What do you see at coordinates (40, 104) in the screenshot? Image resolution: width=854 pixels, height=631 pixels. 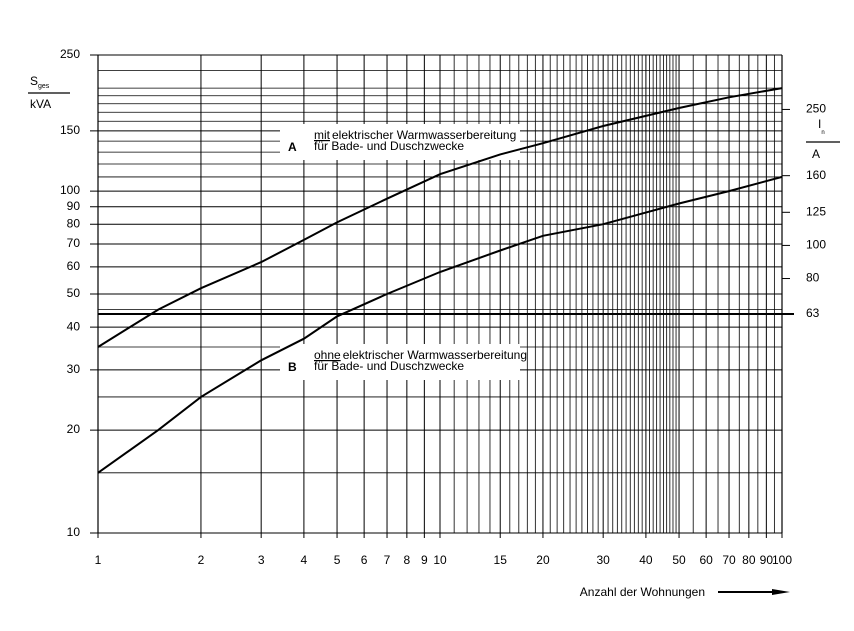 I see `y-axis-unit: kVA` at bounding box center [40, 104].